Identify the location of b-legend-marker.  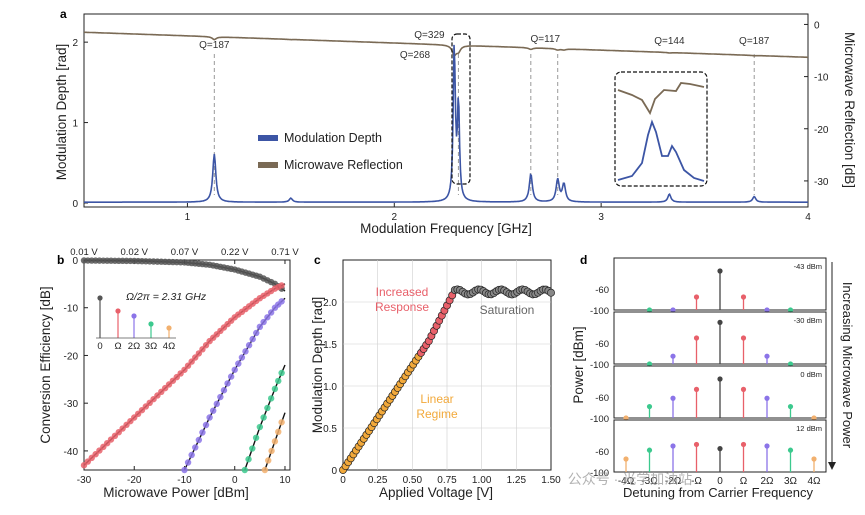
(118, 311).